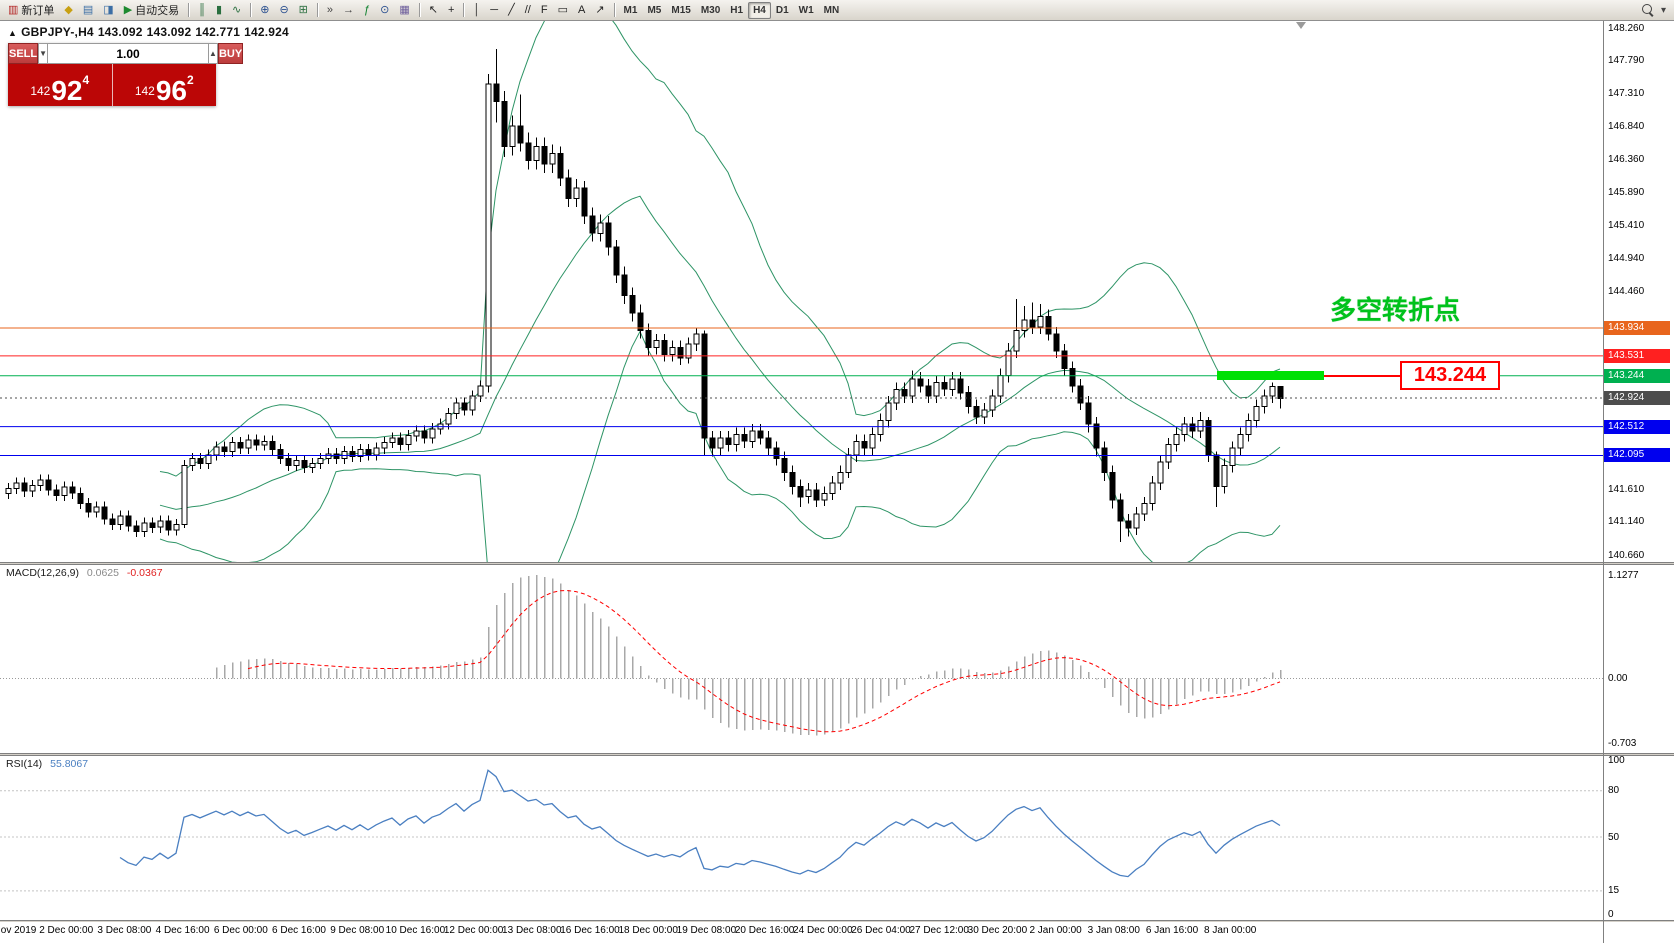  What do you see at coordinates (806, 10) in the screenshot?
I see `timeframe-w1-button: W1` at bounding box center [806, 10].